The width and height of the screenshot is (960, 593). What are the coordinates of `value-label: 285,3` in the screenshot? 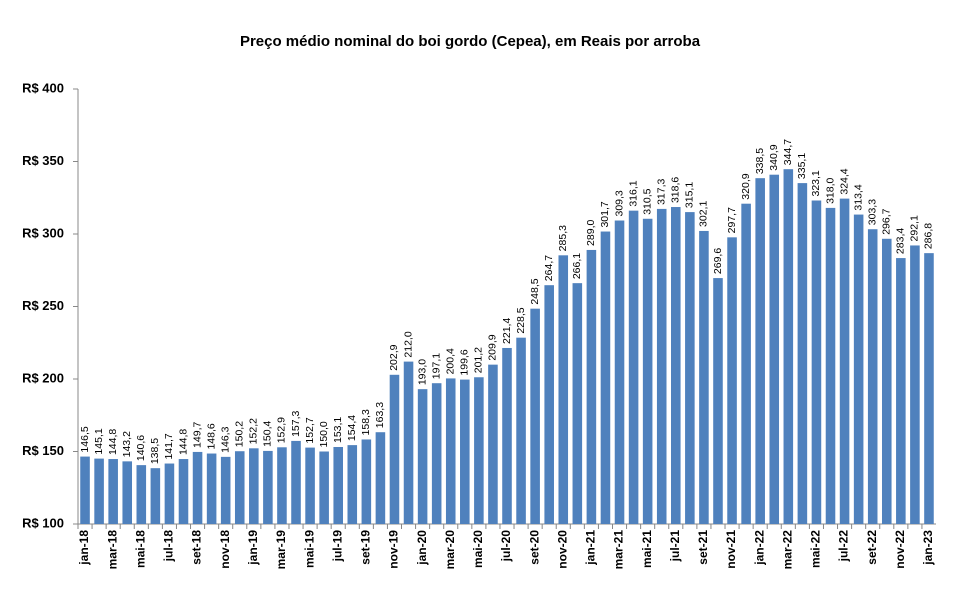 It's located at (563, 238).